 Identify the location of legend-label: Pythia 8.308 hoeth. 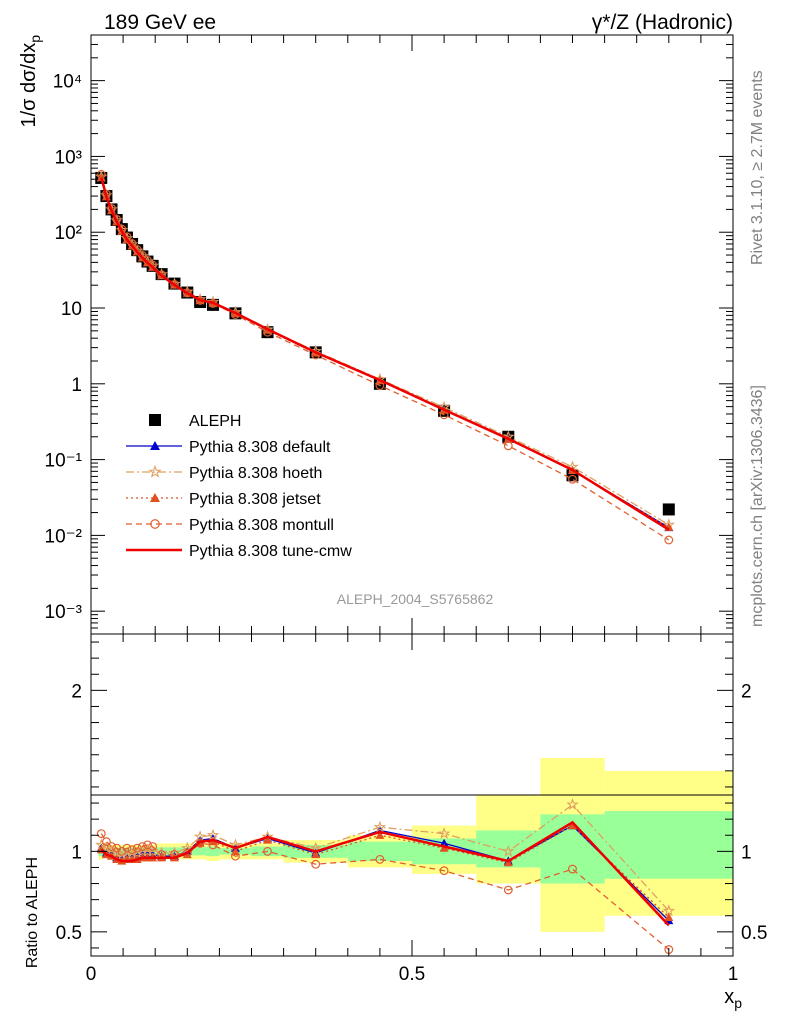
(255, 473).